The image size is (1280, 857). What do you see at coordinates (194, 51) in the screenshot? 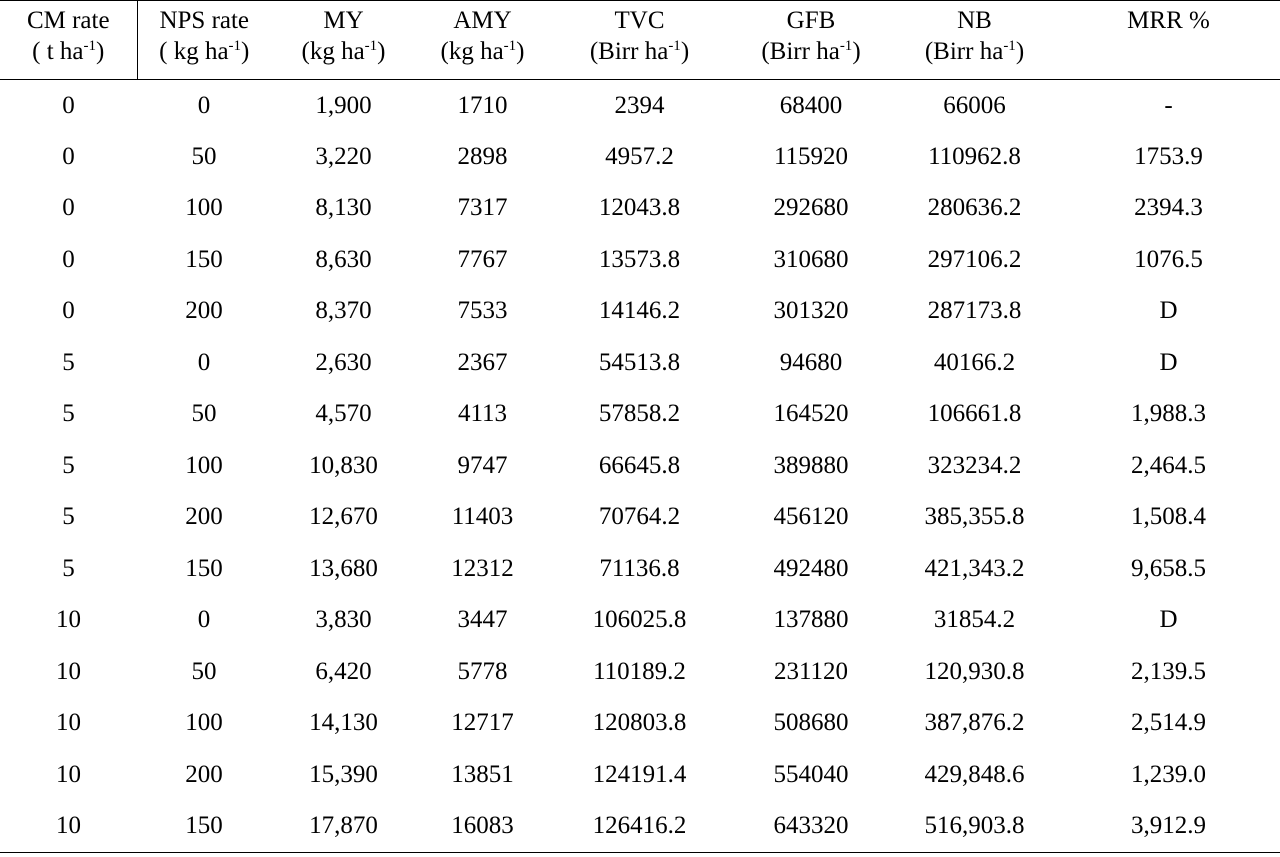
I see `unit-text: ( kg ha` at bounding box center [194, 51].